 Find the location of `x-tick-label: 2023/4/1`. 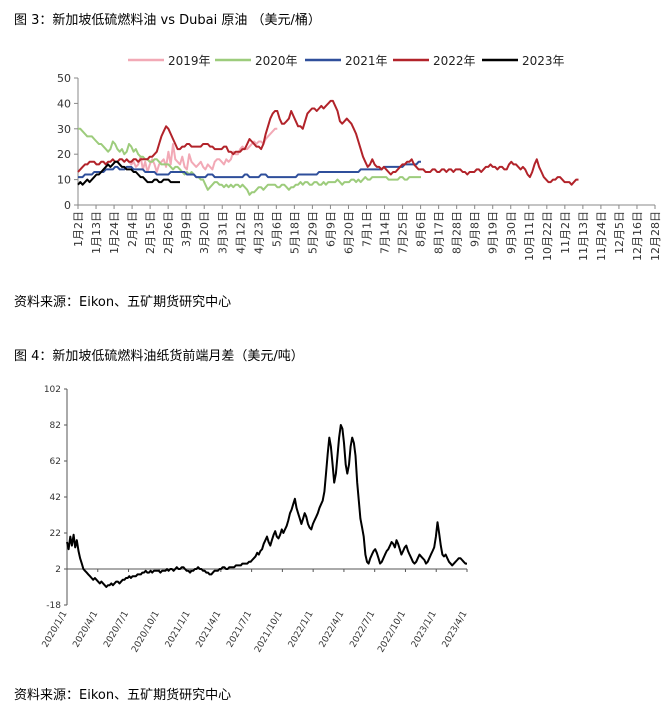

x-tick-label: 2023/4/1 is located at coordinates (455, 630).